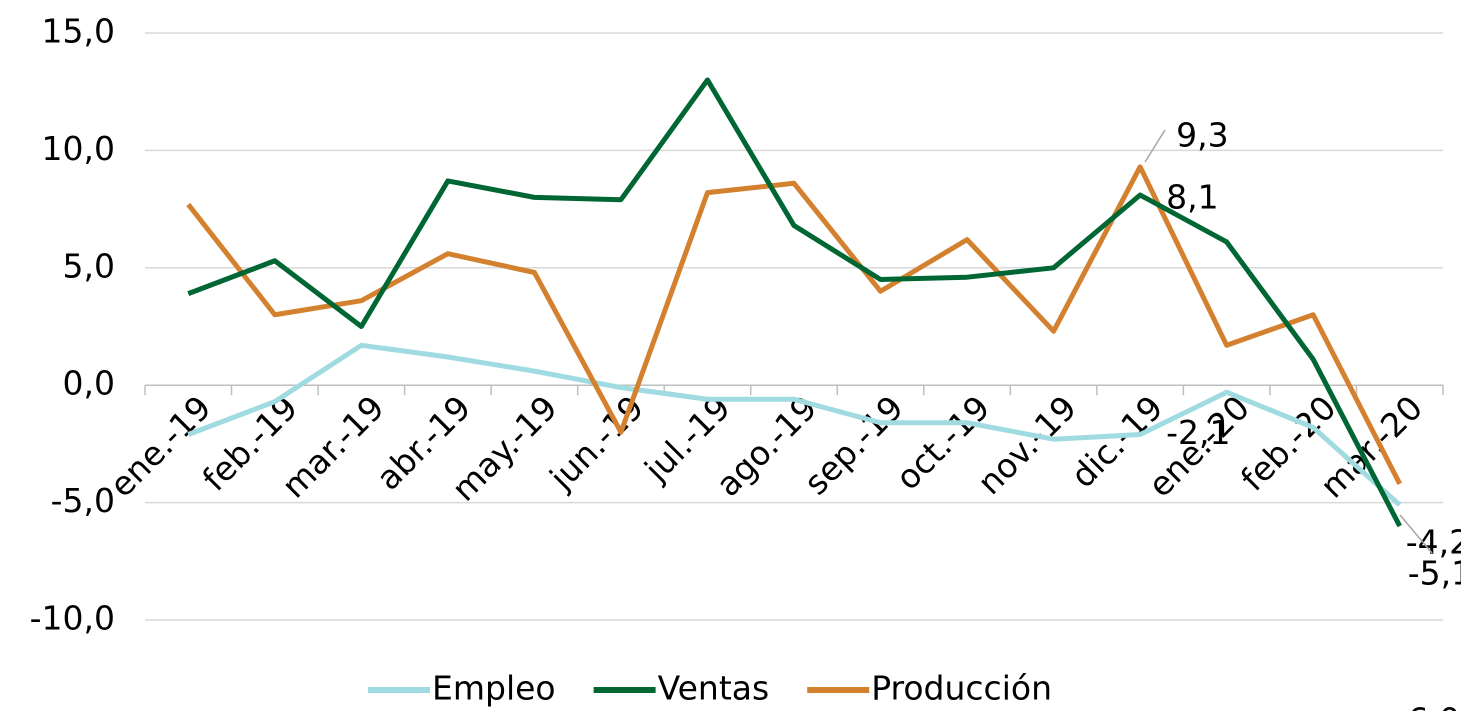 This screenshot has width=1461, height=711. Describe the element at coordinates (1428, 706) in the screenshot. I see `data-label: -6,0` at that location.